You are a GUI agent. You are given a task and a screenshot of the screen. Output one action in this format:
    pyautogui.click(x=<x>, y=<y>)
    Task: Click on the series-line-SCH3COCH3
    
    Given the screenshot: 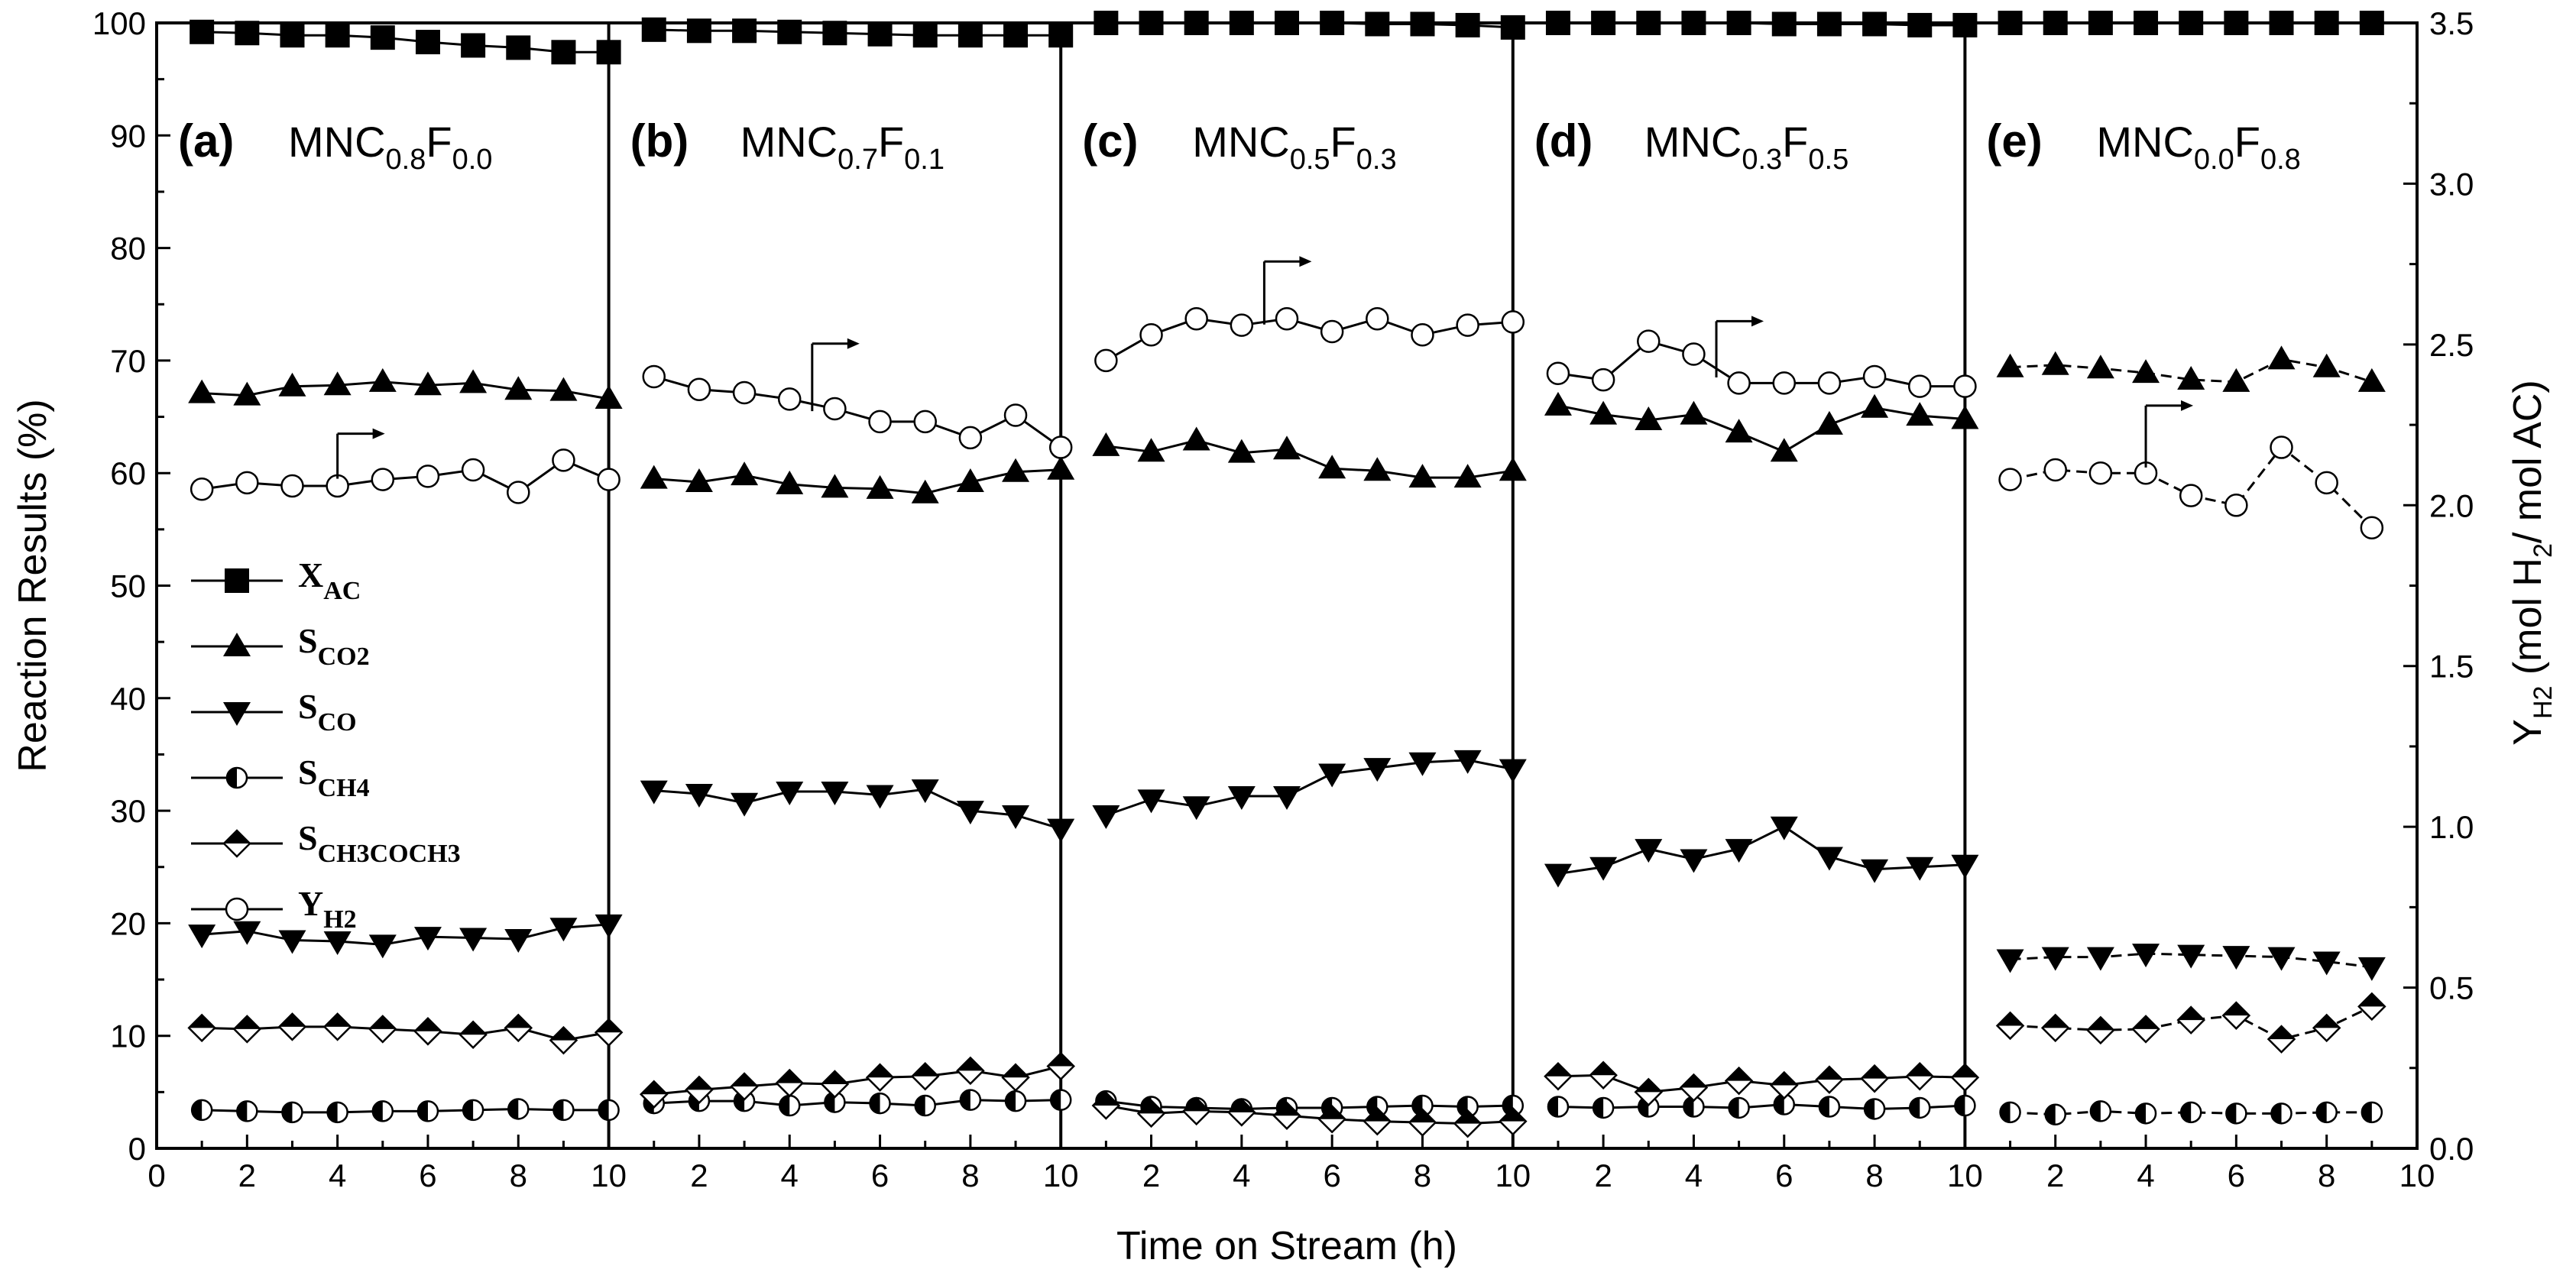 What is the action you would take?
    pyautogui.click(x=857, y=1080)
    